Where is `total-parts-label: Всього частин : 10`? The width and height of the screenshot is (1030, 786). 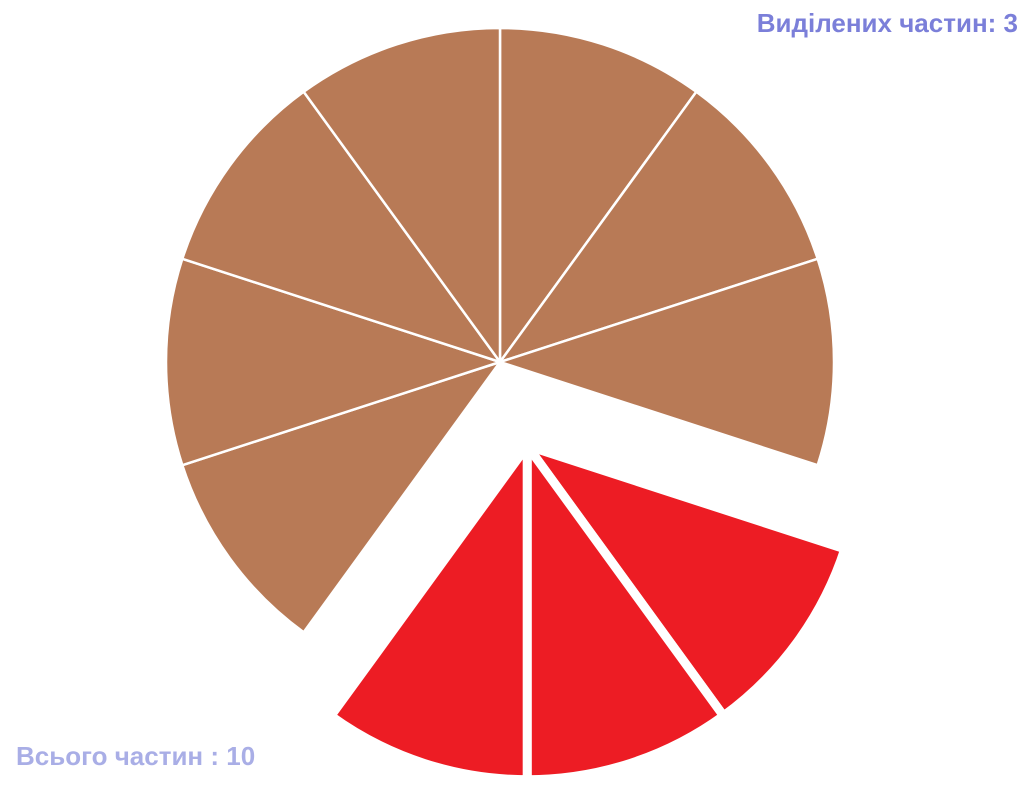
total-parts-label: Всього частин : 10 is located at coordinates (136, 756).